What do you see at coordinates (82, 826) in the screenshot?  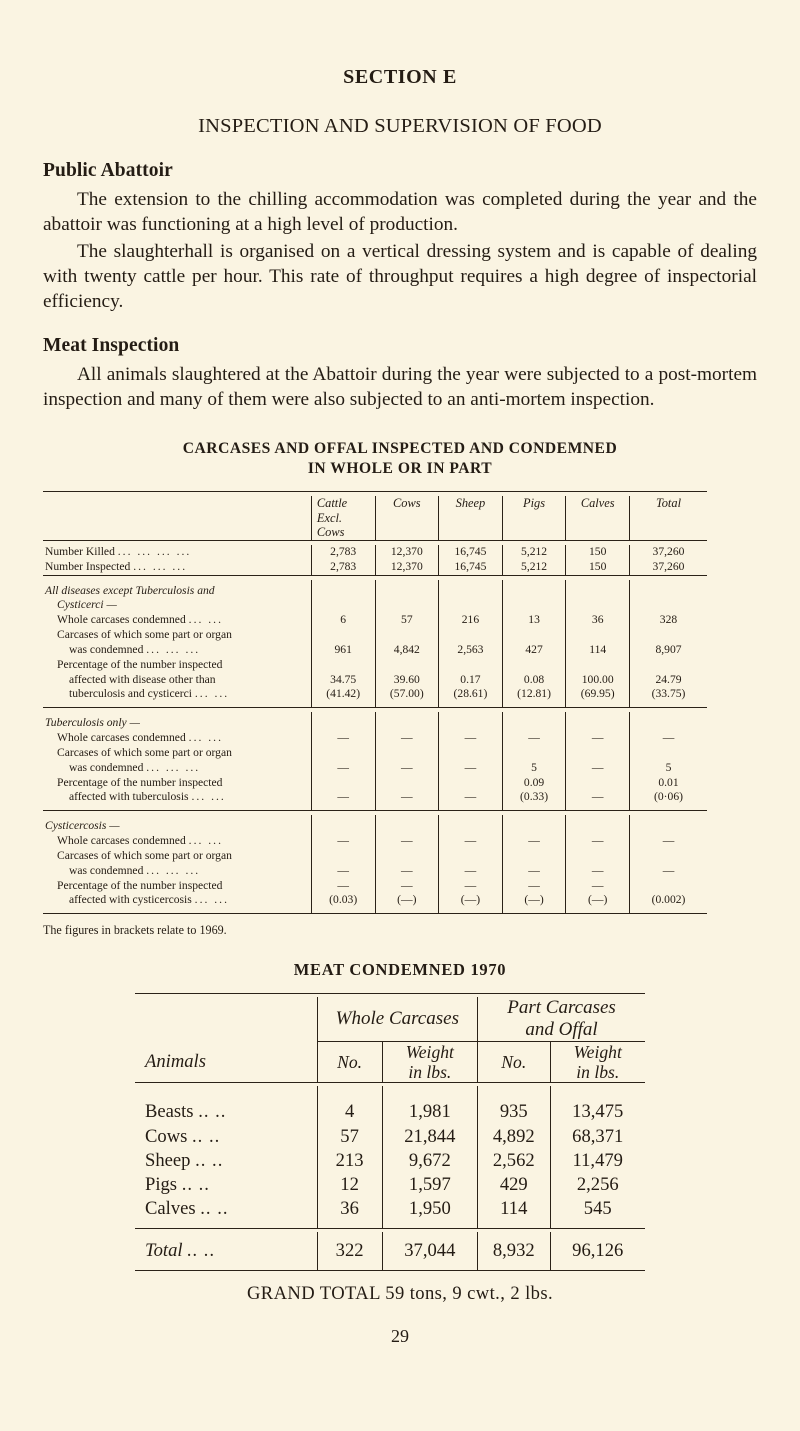 I see `group3-title-text: Cysticercosis —` at bounding box center [82, 826].